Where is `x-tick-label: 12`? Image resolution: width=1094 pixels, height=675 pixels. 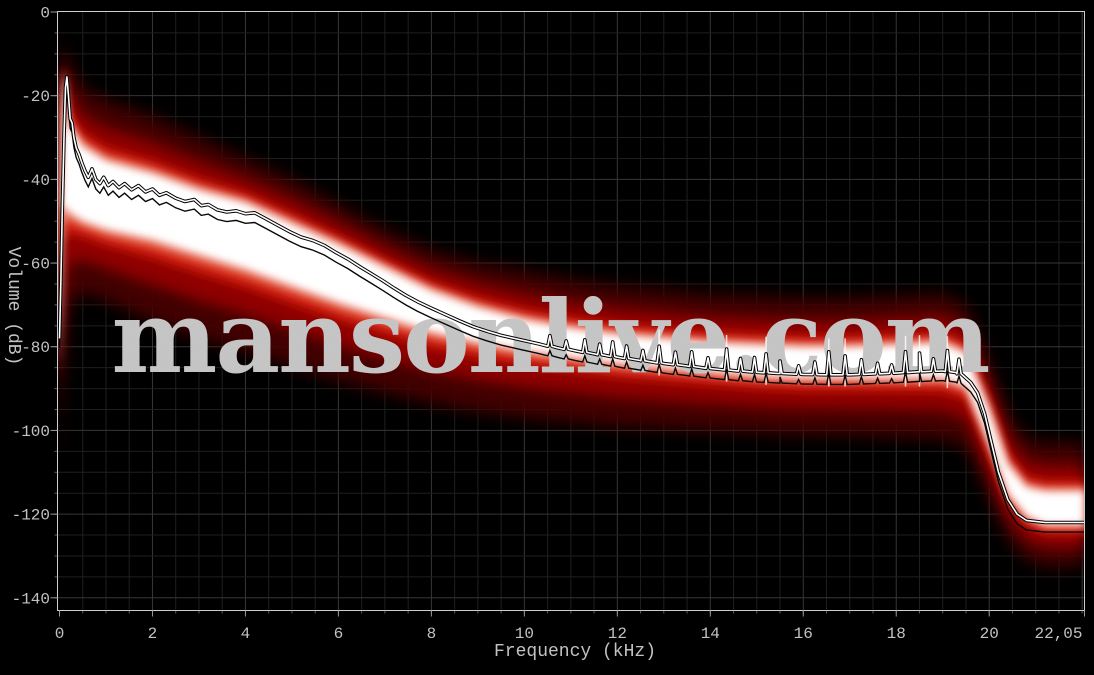 x-tick-label: 12 is located at coordinates (617, 634).